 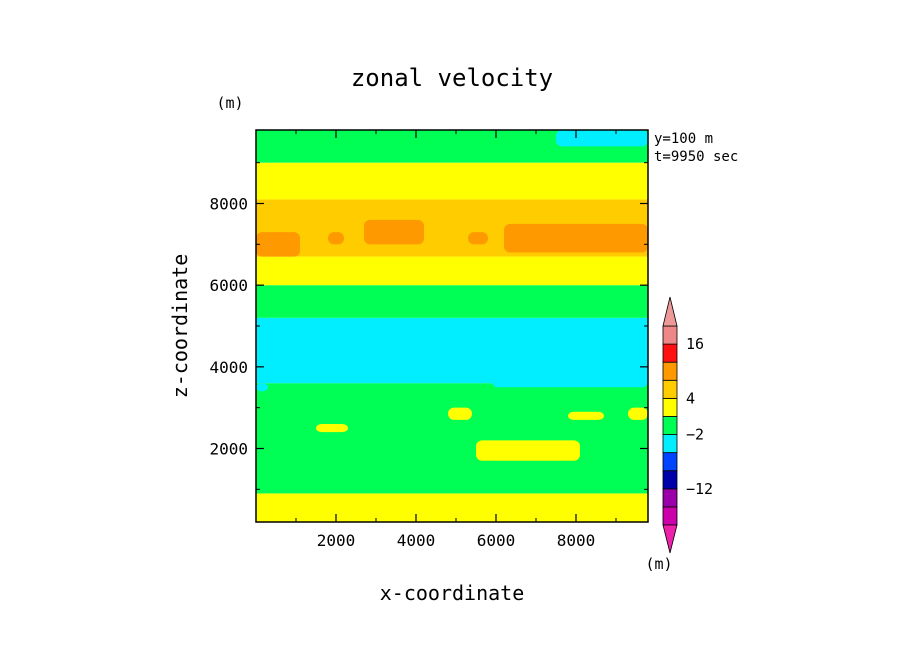 I want to click on colorbar-labels: 16 4 −2 −12, so click(x=699, y=416).